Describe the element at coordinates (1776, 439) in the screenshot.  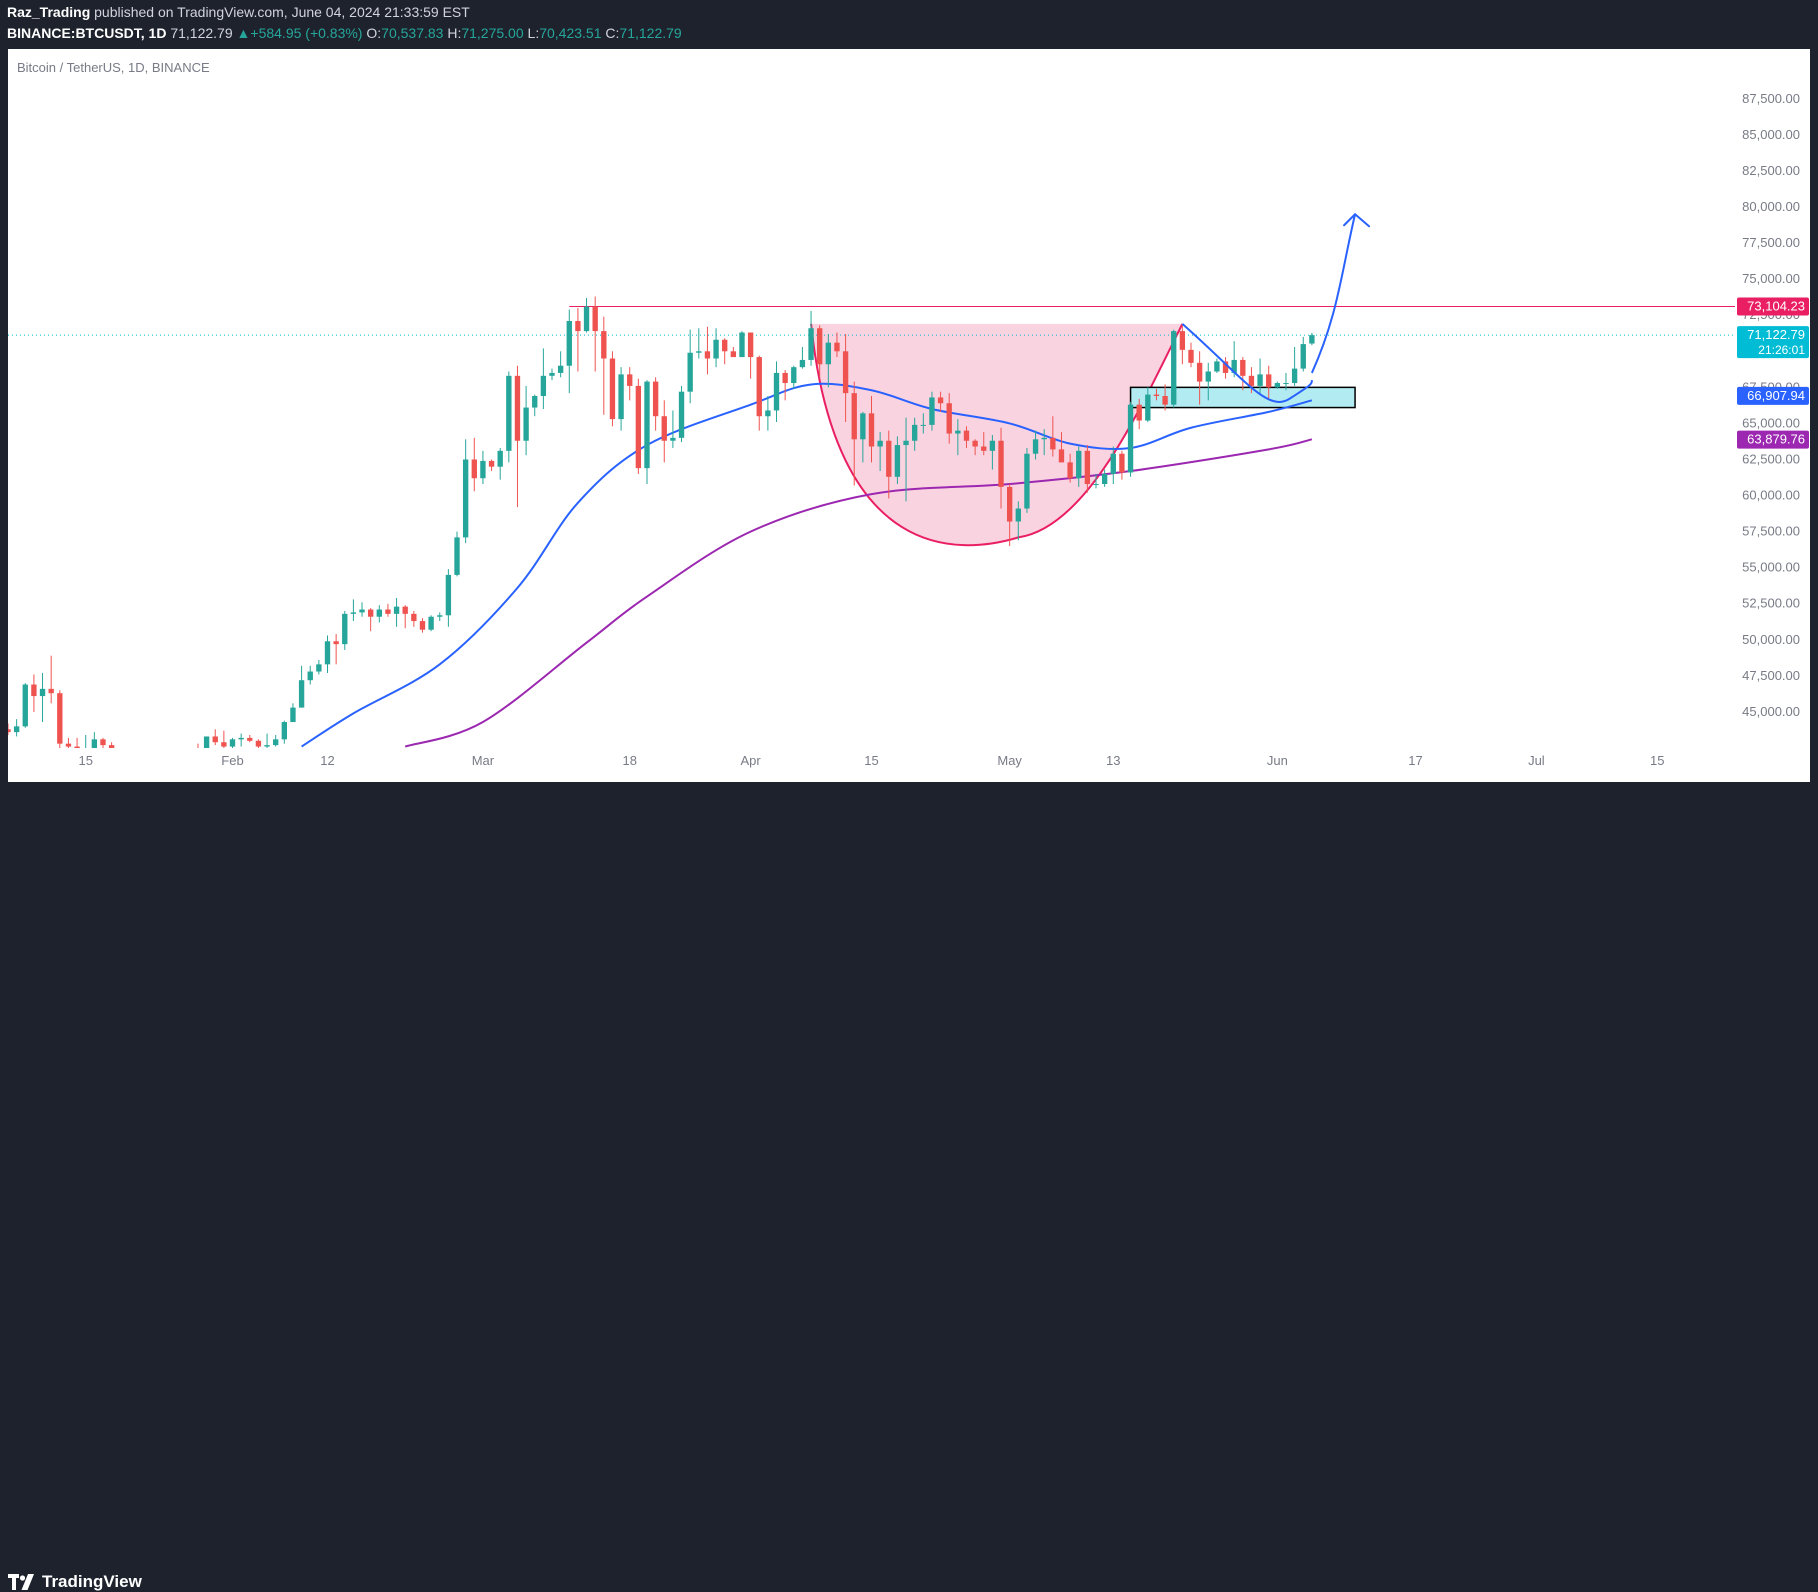
I see `ema_slow-price-text: 63,879.76` at that location.